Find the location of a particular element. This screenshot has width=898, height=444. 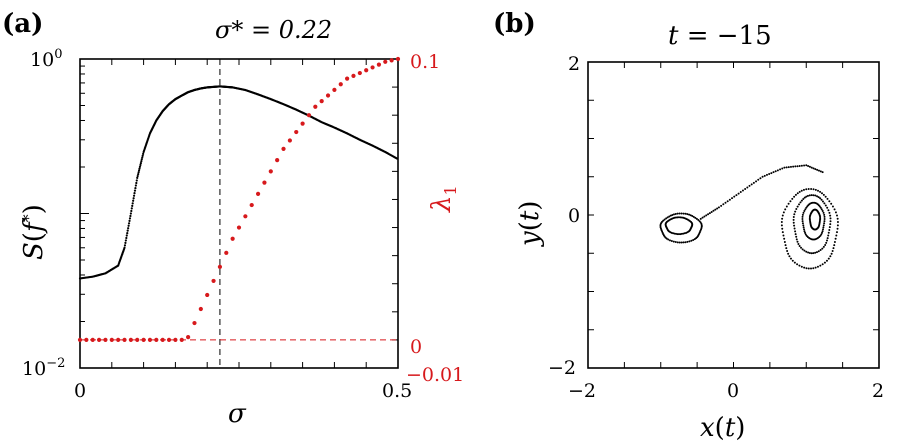

panel-b-title: t = −15 is located at coordinates (720, 36).